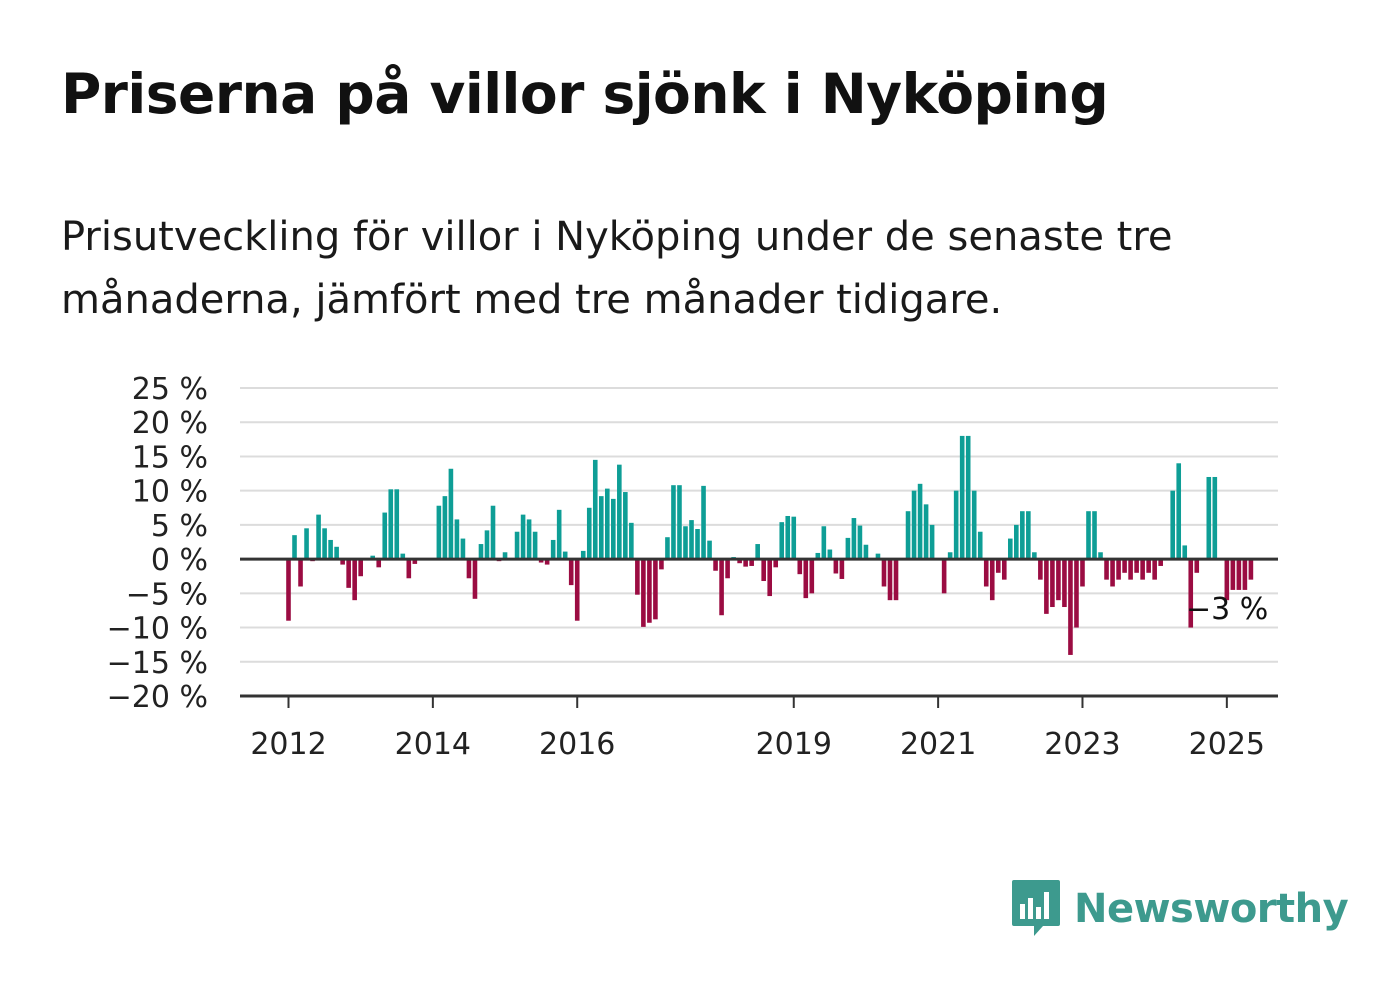 The height and width of the screenshot is (999, 1382). Describe the element at coordinates (157, 629) in the screenshot. I see `y-tick-label: −10 %` at that location.